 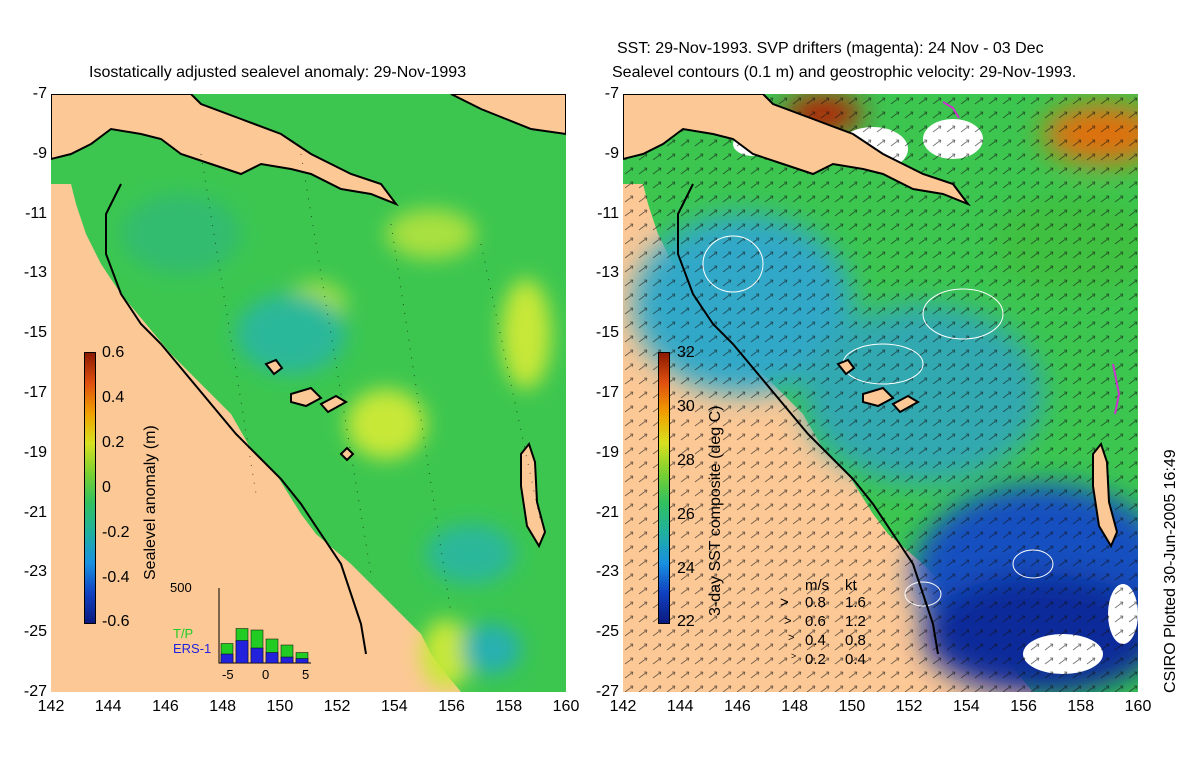 I want to click on sealevel-cbar-tick: 0.2, so click(x=113, y=442).